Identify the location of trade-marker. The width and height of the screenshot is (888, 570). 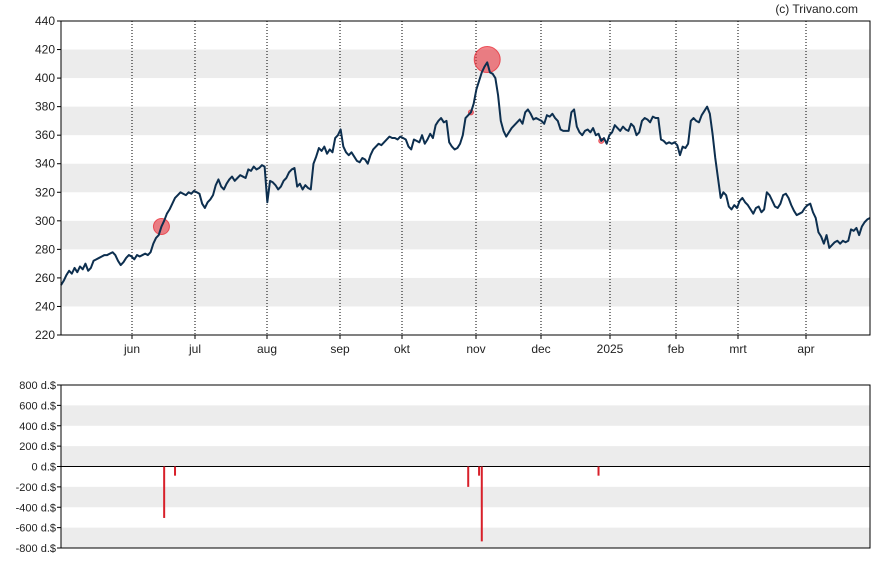
(487, 60).